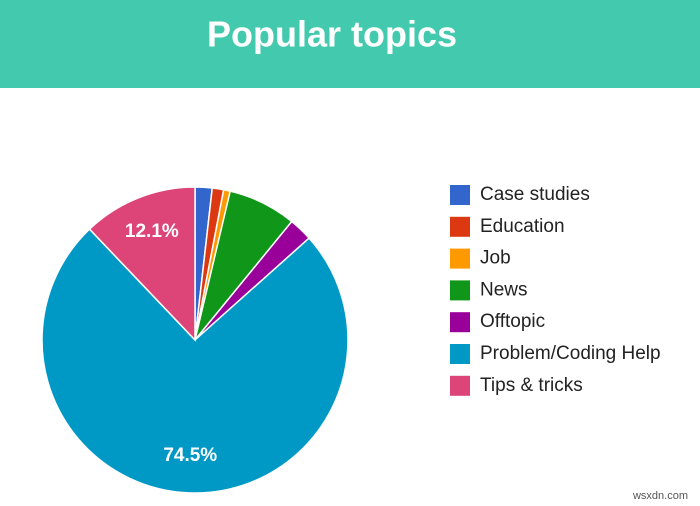 This screenshot has height=506, width=700. Describe the element at coordinates (332, 34) in the screenshot. I see `chart-title: Popular topics` at that location.